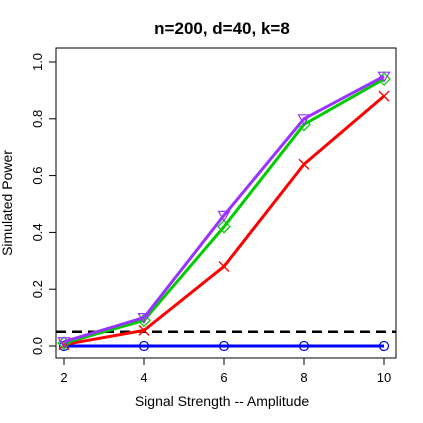 The height and width of the screenshot is (423, 423). I want to click on y-tick-label: 0.6, so click(37, 176).